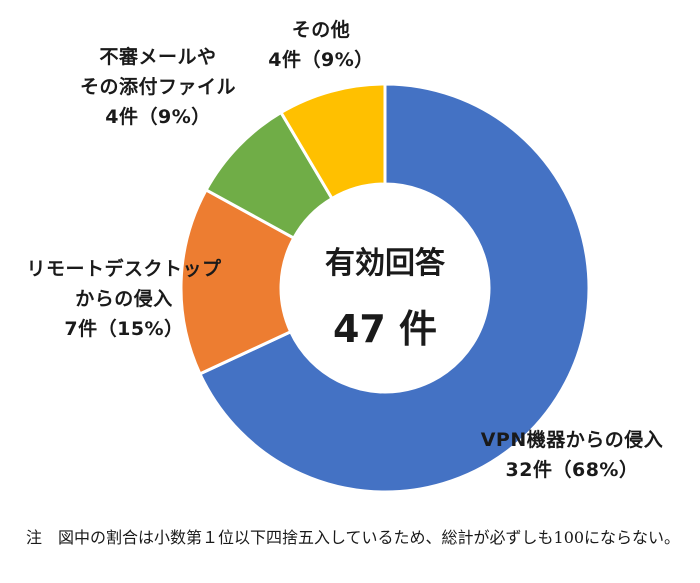 The image size is (700, 583). What do you see at coordinates (332, 141) in the screenshot?
I see `slice-other` at bounding box center [332, 141].